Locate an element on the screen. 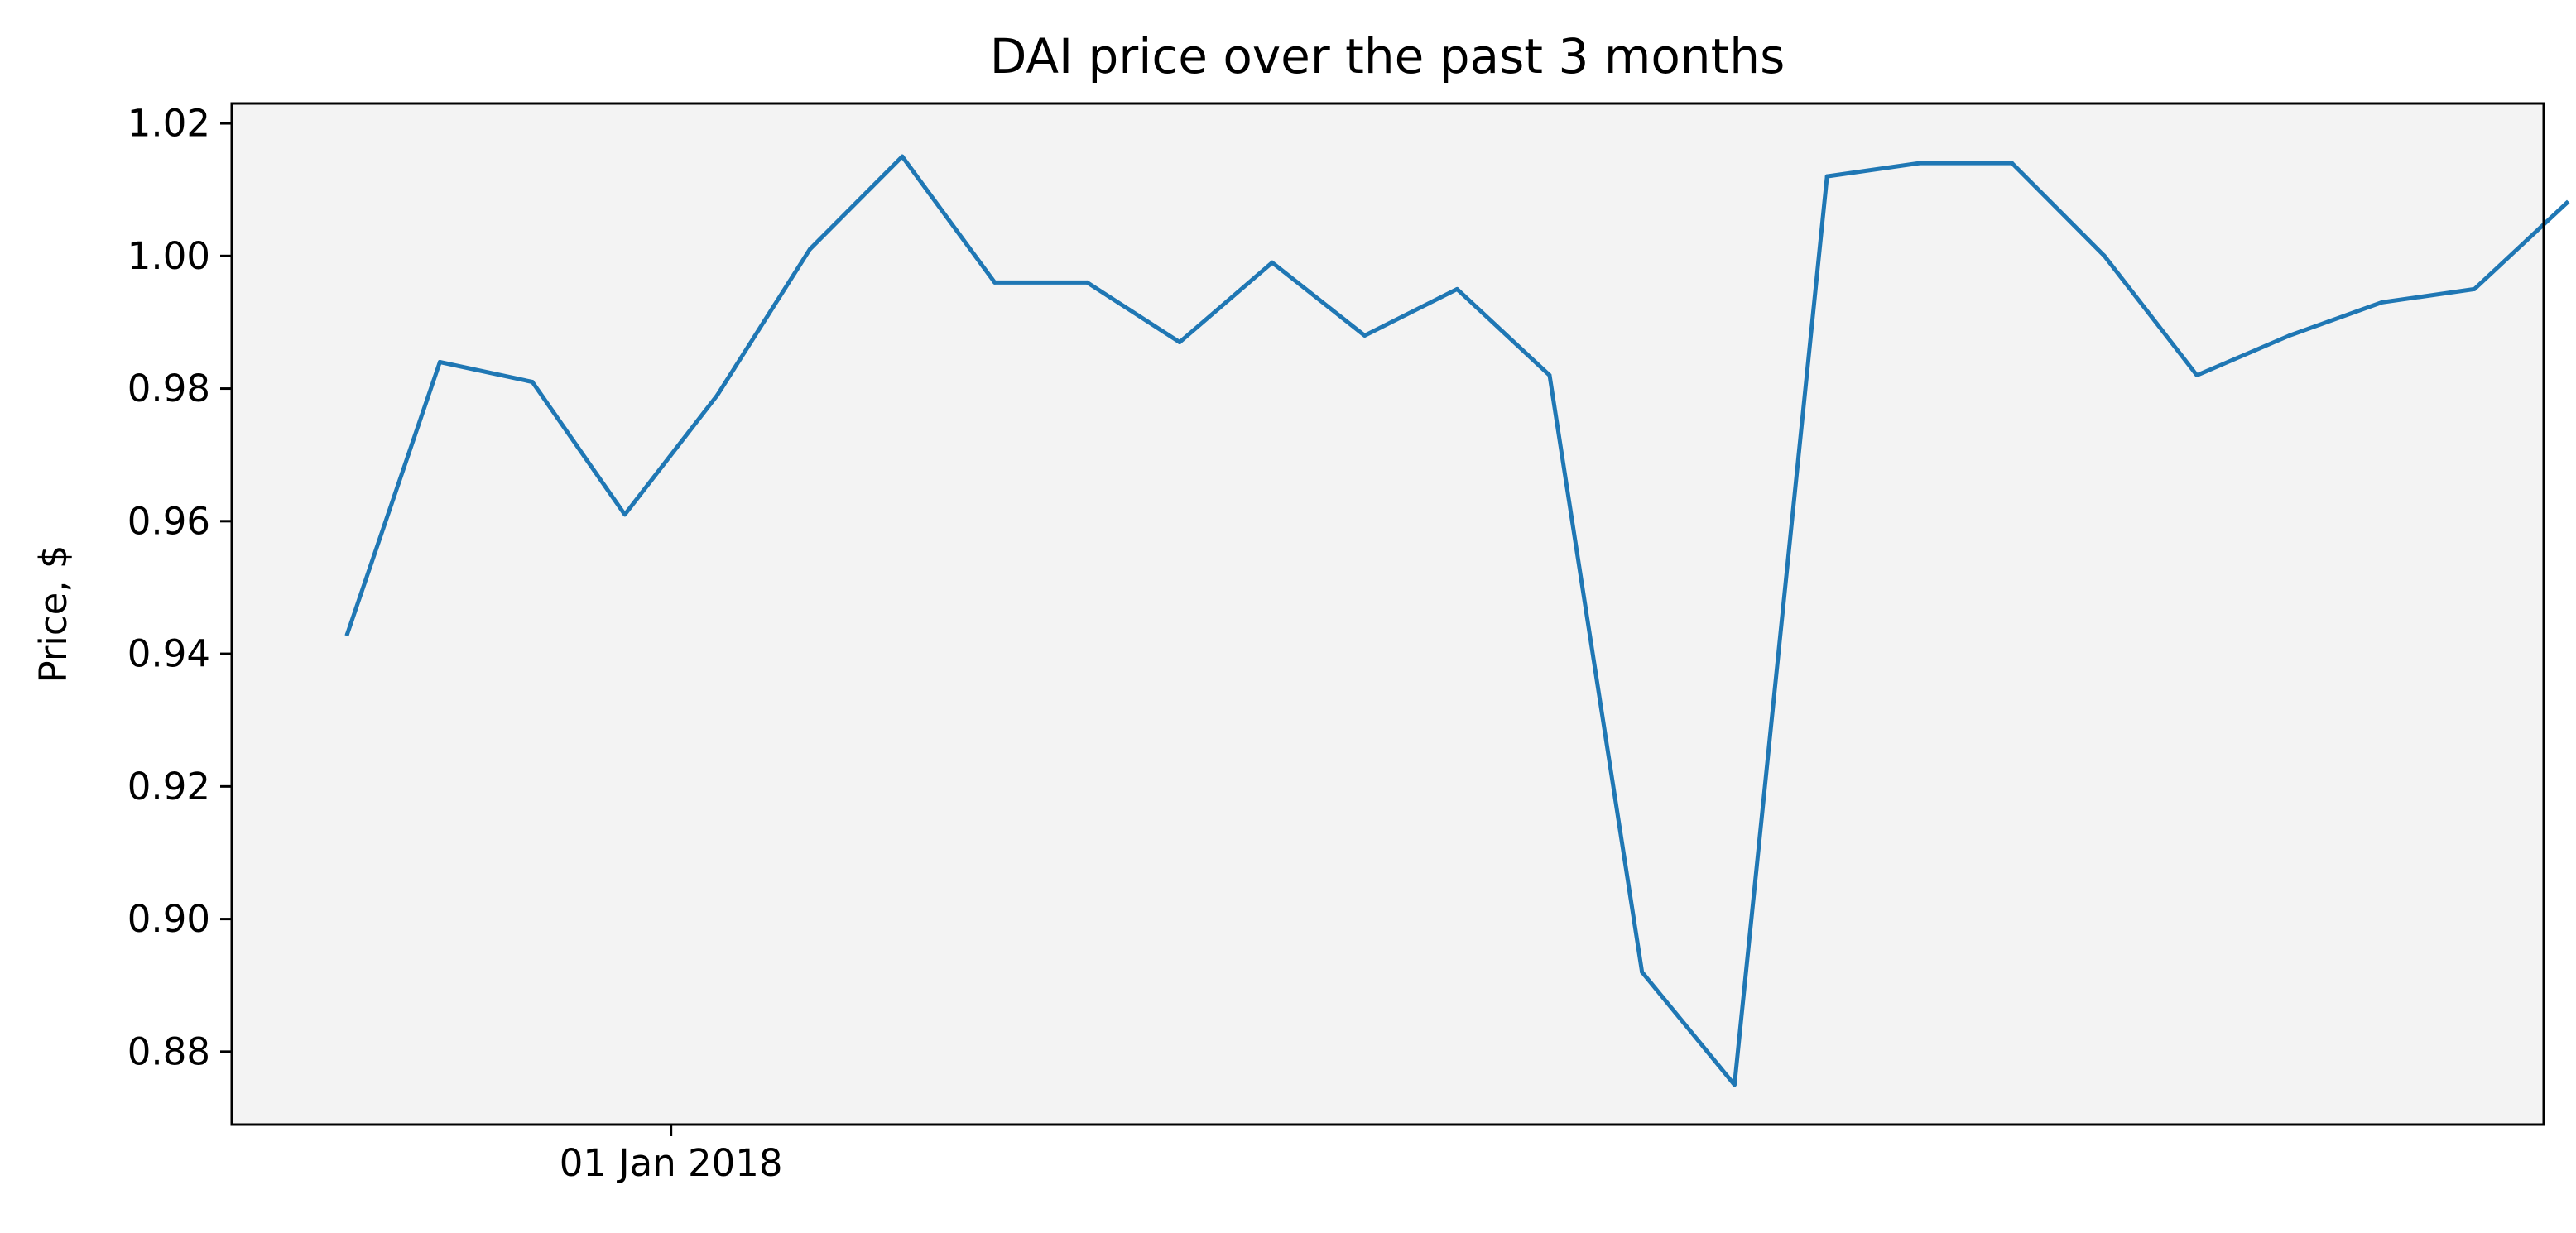 Image resolution: width=2576 pixels, height=1233 pixels. y-tick-label: 0.90 is located at coordinates (168, 919).